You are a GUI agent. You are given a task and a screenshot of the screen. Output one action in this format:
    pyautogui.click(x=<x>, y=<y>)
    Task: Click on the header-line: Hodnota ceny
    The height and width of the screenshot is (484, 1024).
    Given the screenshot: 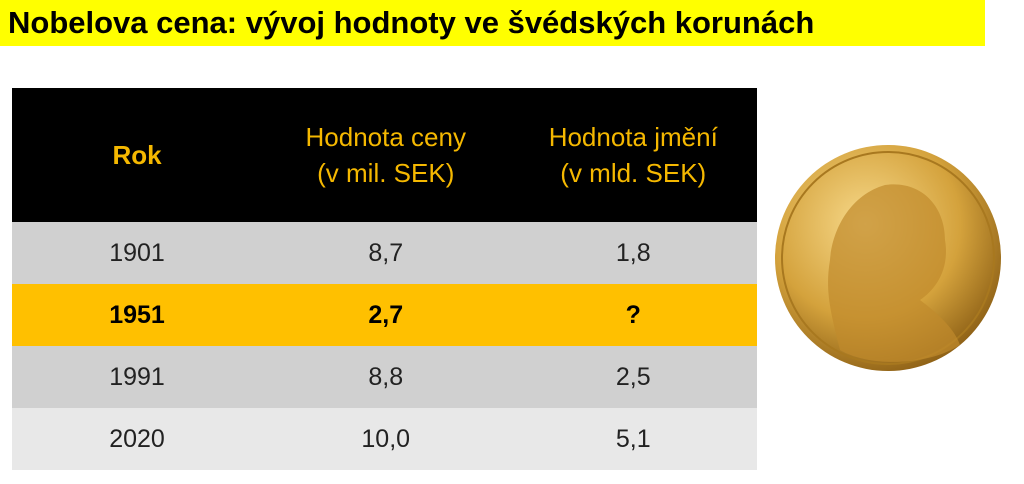 What is the action you would take?
    pyautogui.click(x=385, y=137)
    